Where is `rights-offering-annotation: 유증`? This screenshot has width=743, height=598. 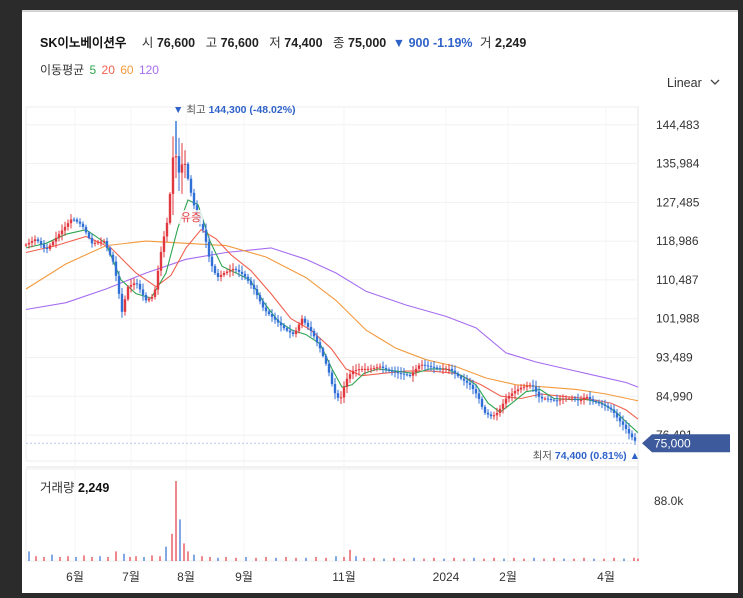
rights-offering-annotation: 유증 is located at coordinates (191, 217).